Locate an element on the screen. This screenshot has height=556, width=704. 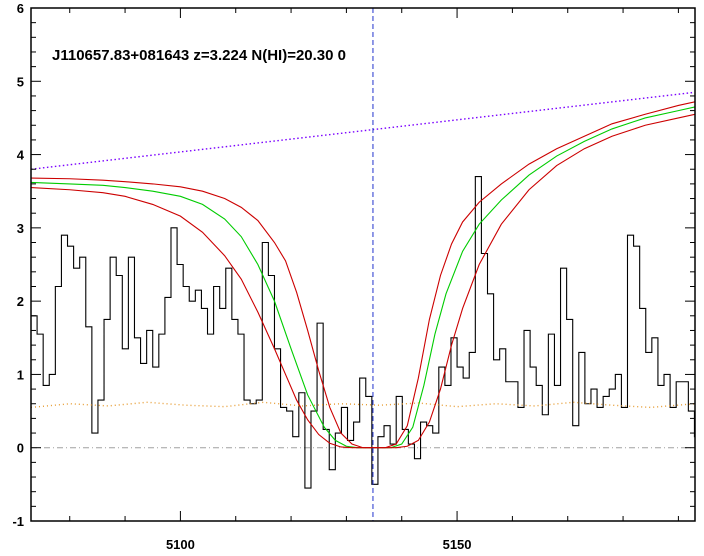
x-tick-label: 5100 is located at coordinates (180, 544).